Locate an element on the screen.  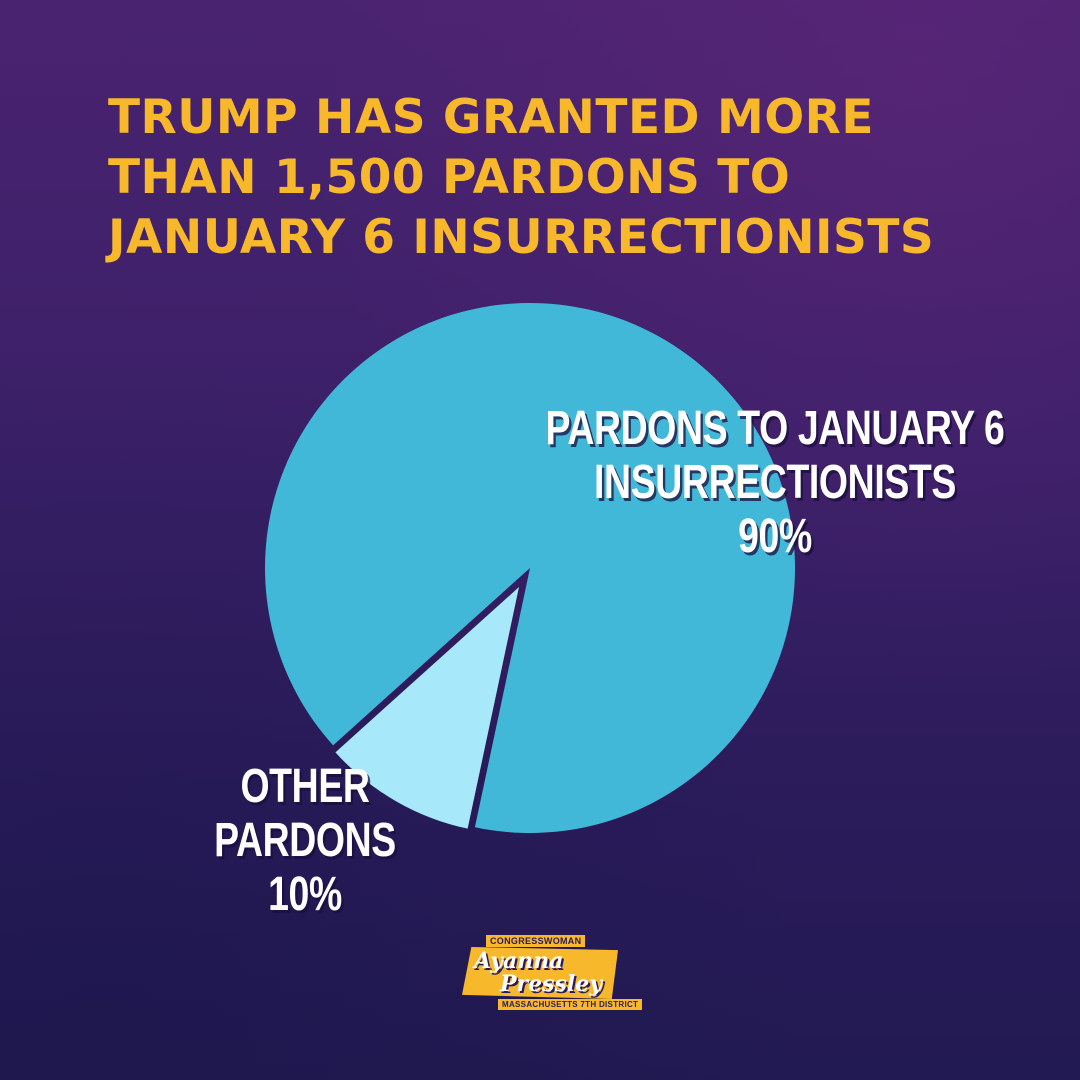
slice-label-other-pardons: OTHER PARDONS 10% is located at coordinates (305, 841).